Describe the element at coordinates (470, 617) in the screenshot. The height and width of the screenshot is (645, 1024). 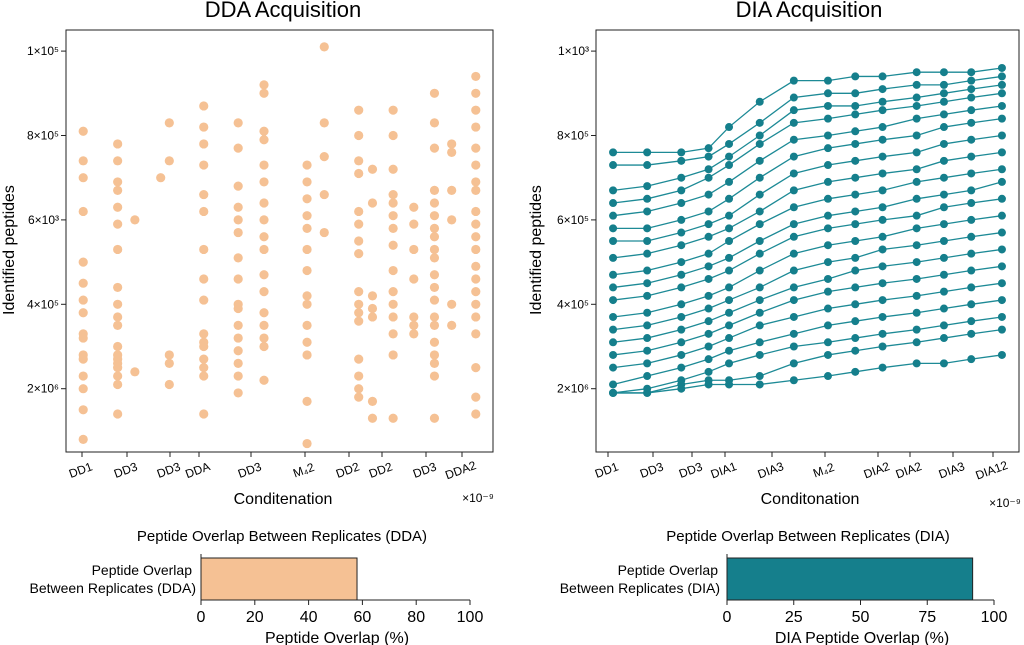
I see `dda-overlap-x-tick-label: 100` at that location.